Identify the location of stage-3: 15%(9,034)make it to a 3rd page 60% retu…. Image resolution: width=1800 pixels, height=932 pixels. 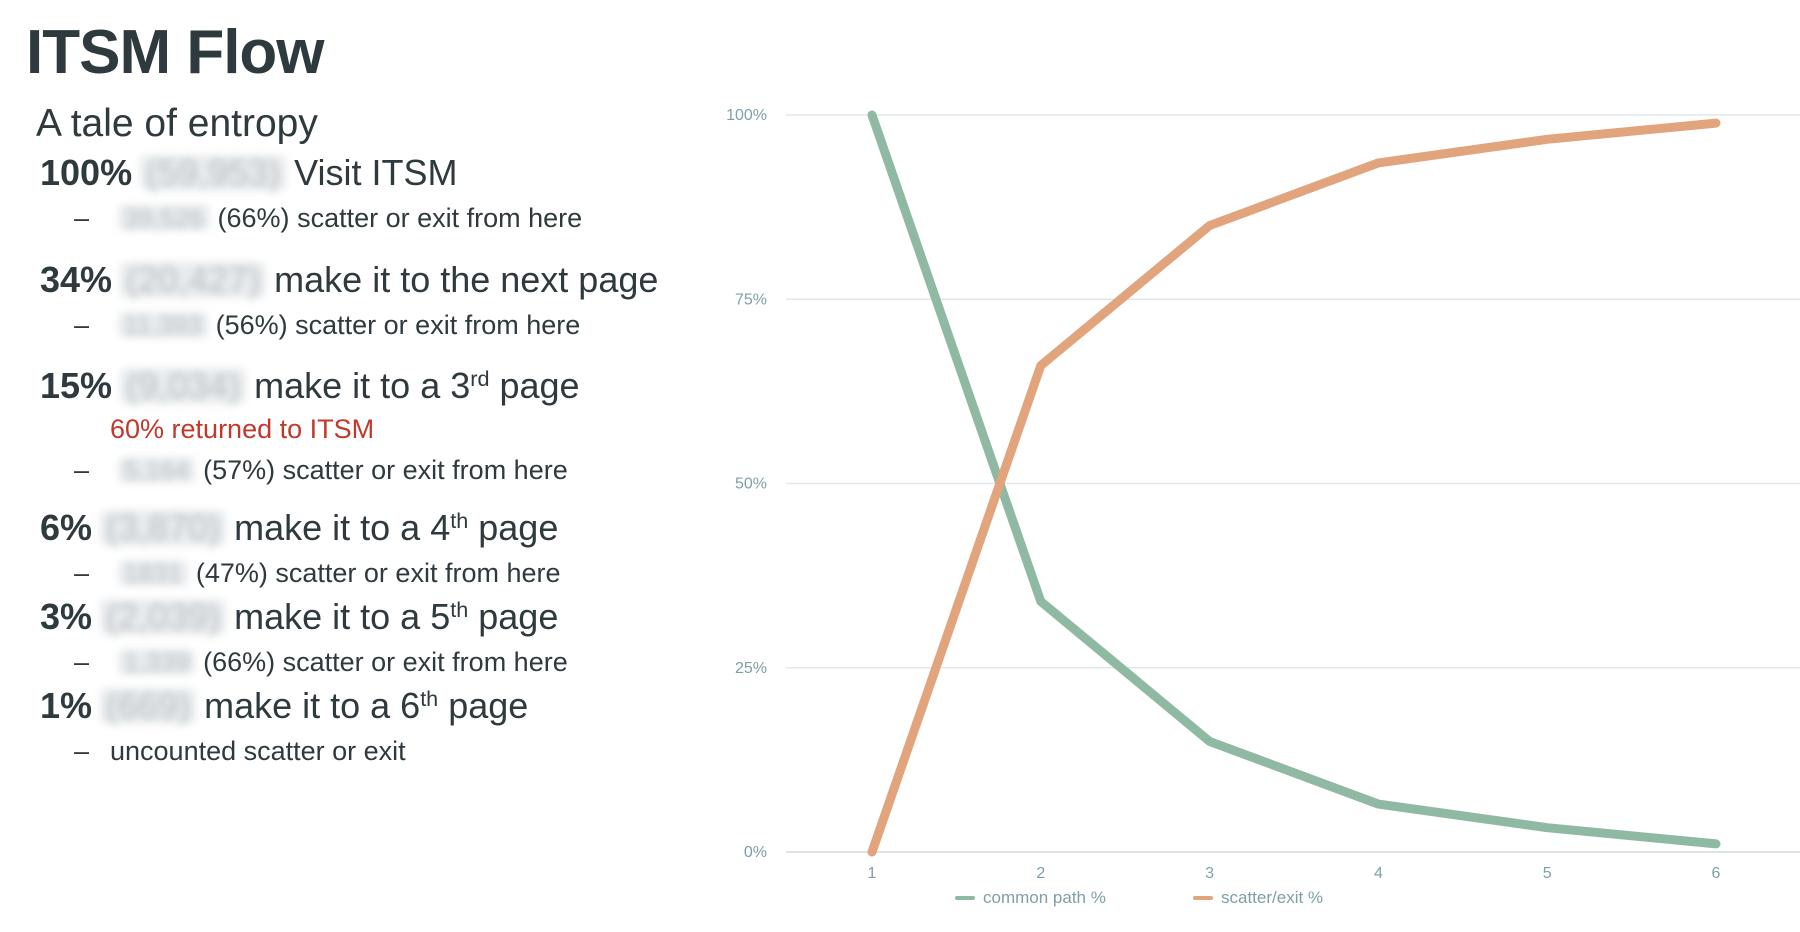
(310, 426).